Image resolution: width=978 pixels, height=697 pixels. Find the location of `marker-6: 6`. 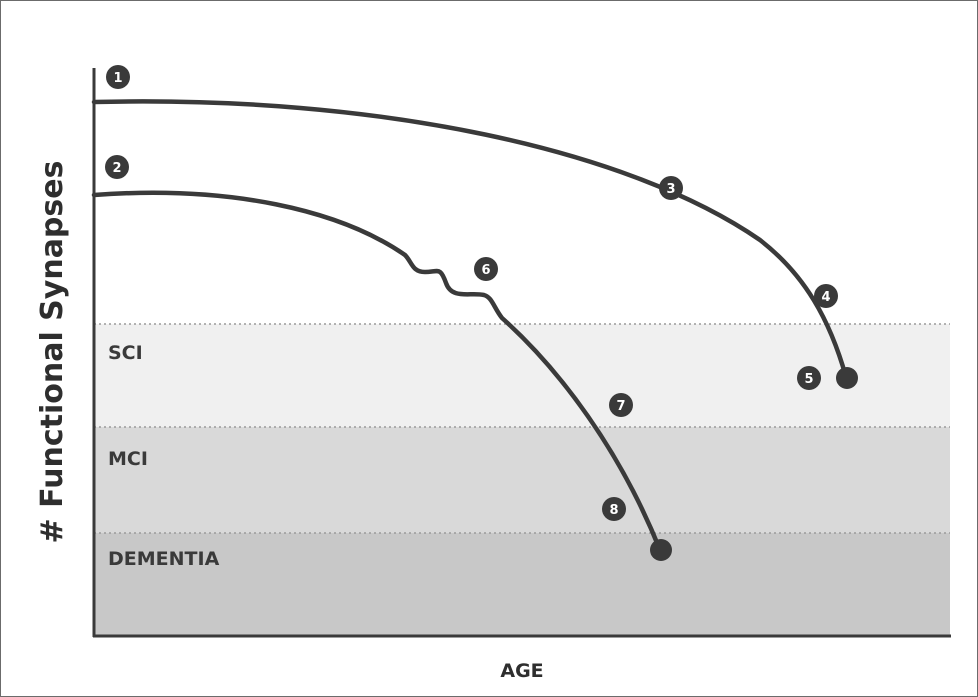

marker-6: 6 is located at coordinates (486, 269).